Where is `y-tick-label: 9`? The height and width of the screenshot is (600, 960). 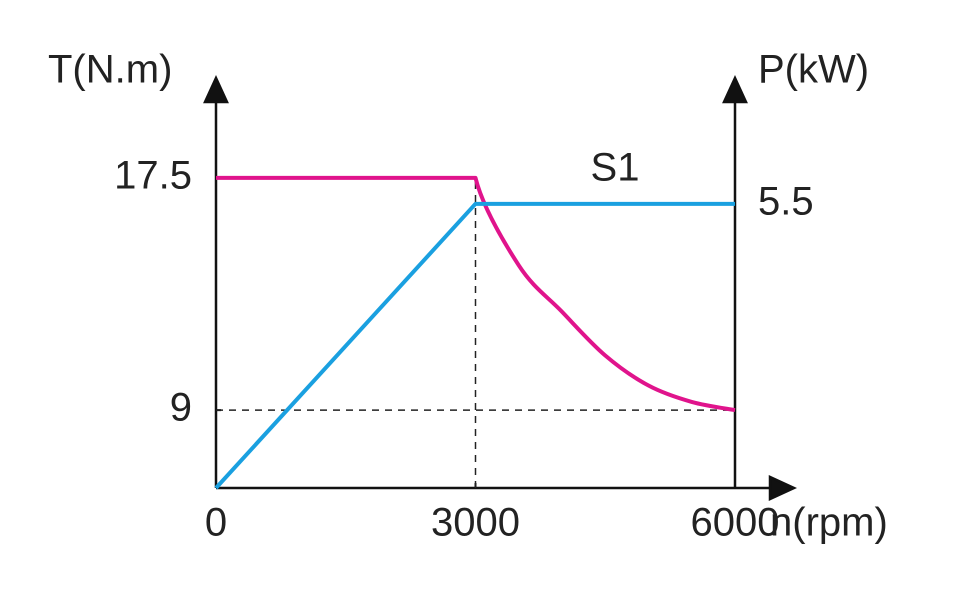 y-tick-label: 9 is located at coordinates (181, 408).